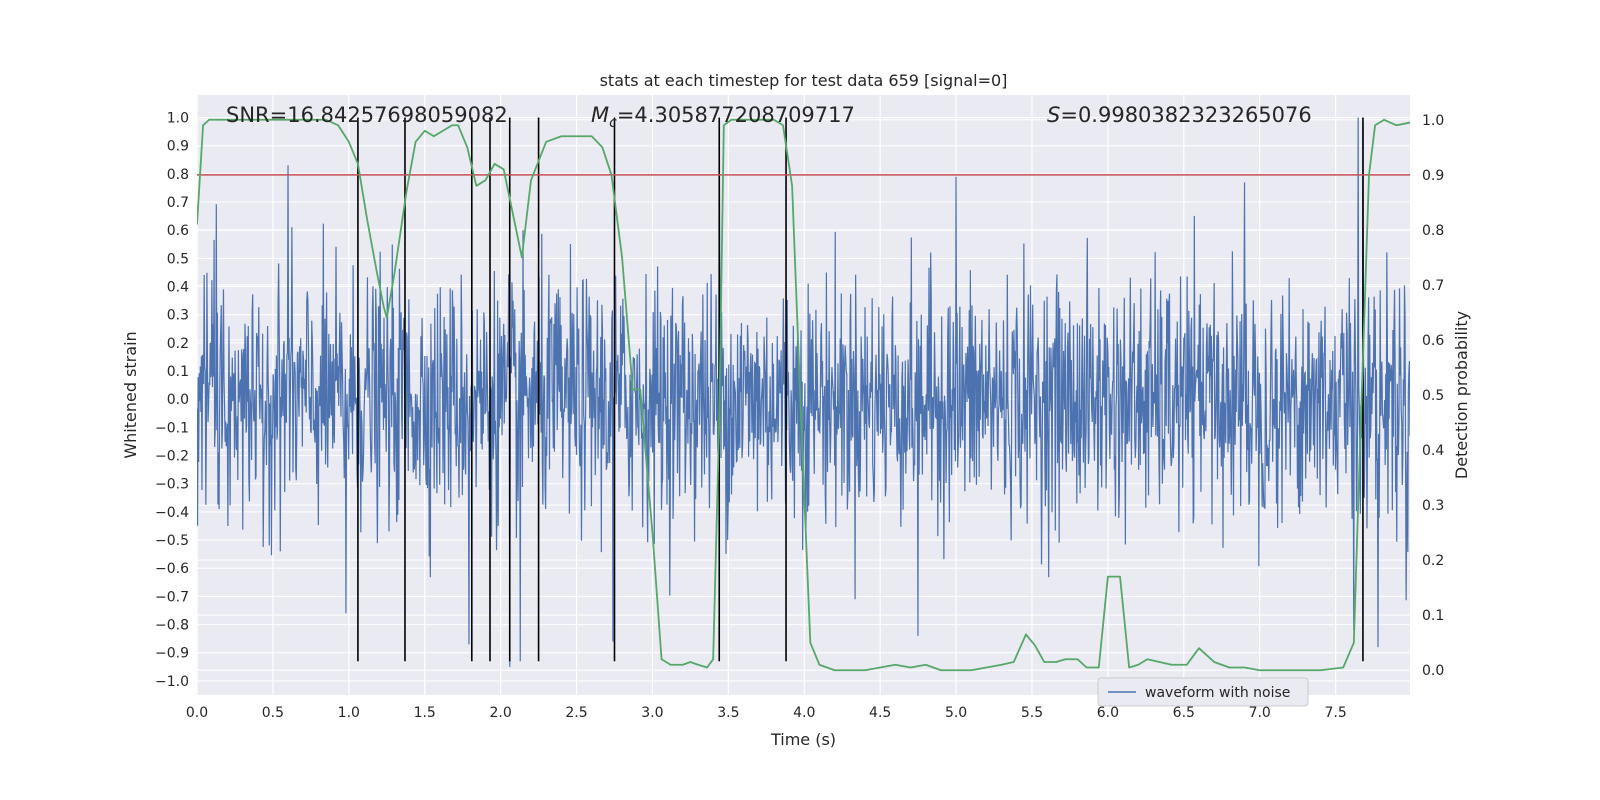 This screenshot has height=800, width=1600. Describe the element at coordinates (880, 713) in the screenshot. I see `x-tick-label-9: 4.5` at that location.